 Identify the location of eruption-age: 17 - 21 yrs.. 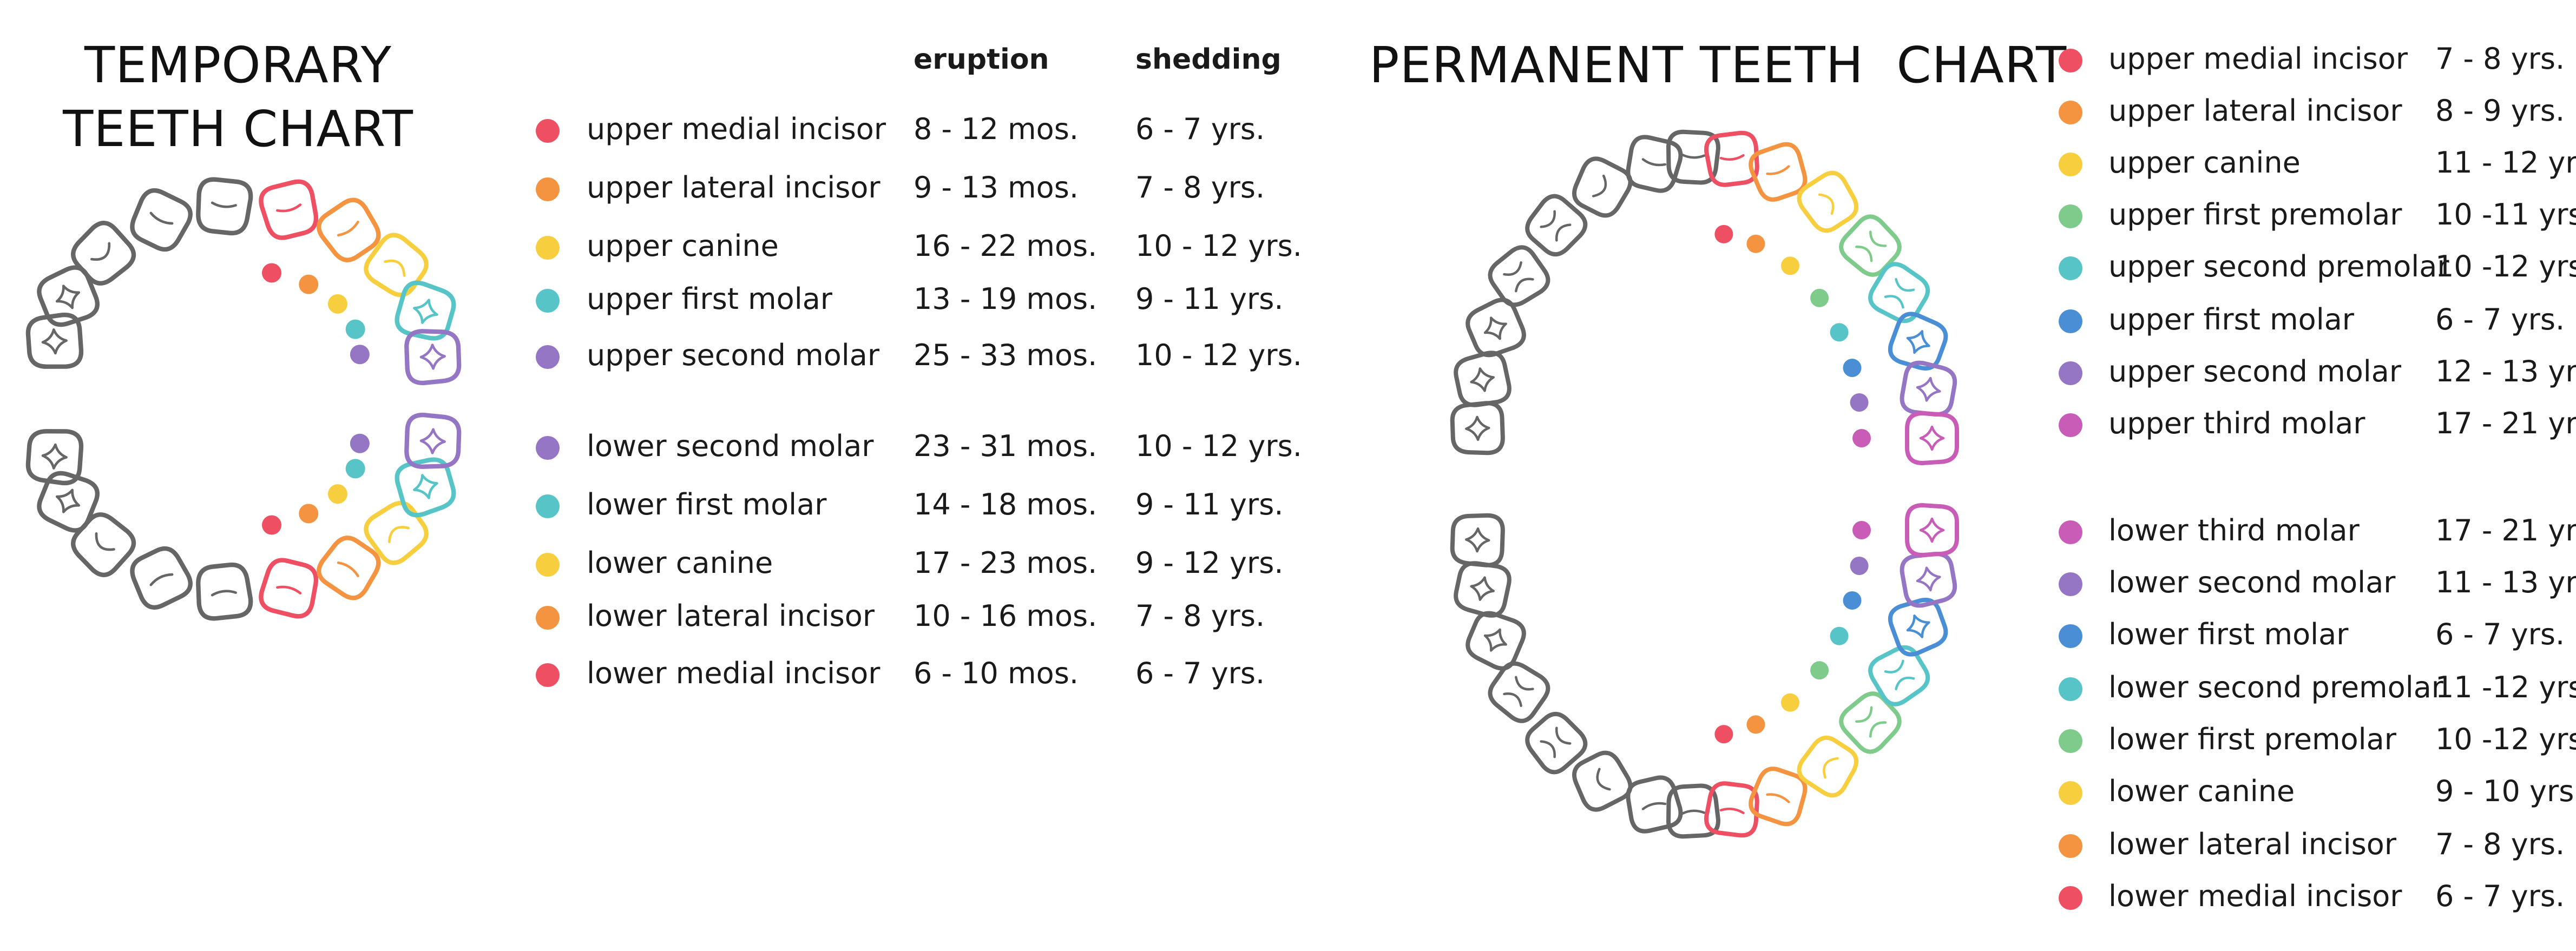
(2505, 530).